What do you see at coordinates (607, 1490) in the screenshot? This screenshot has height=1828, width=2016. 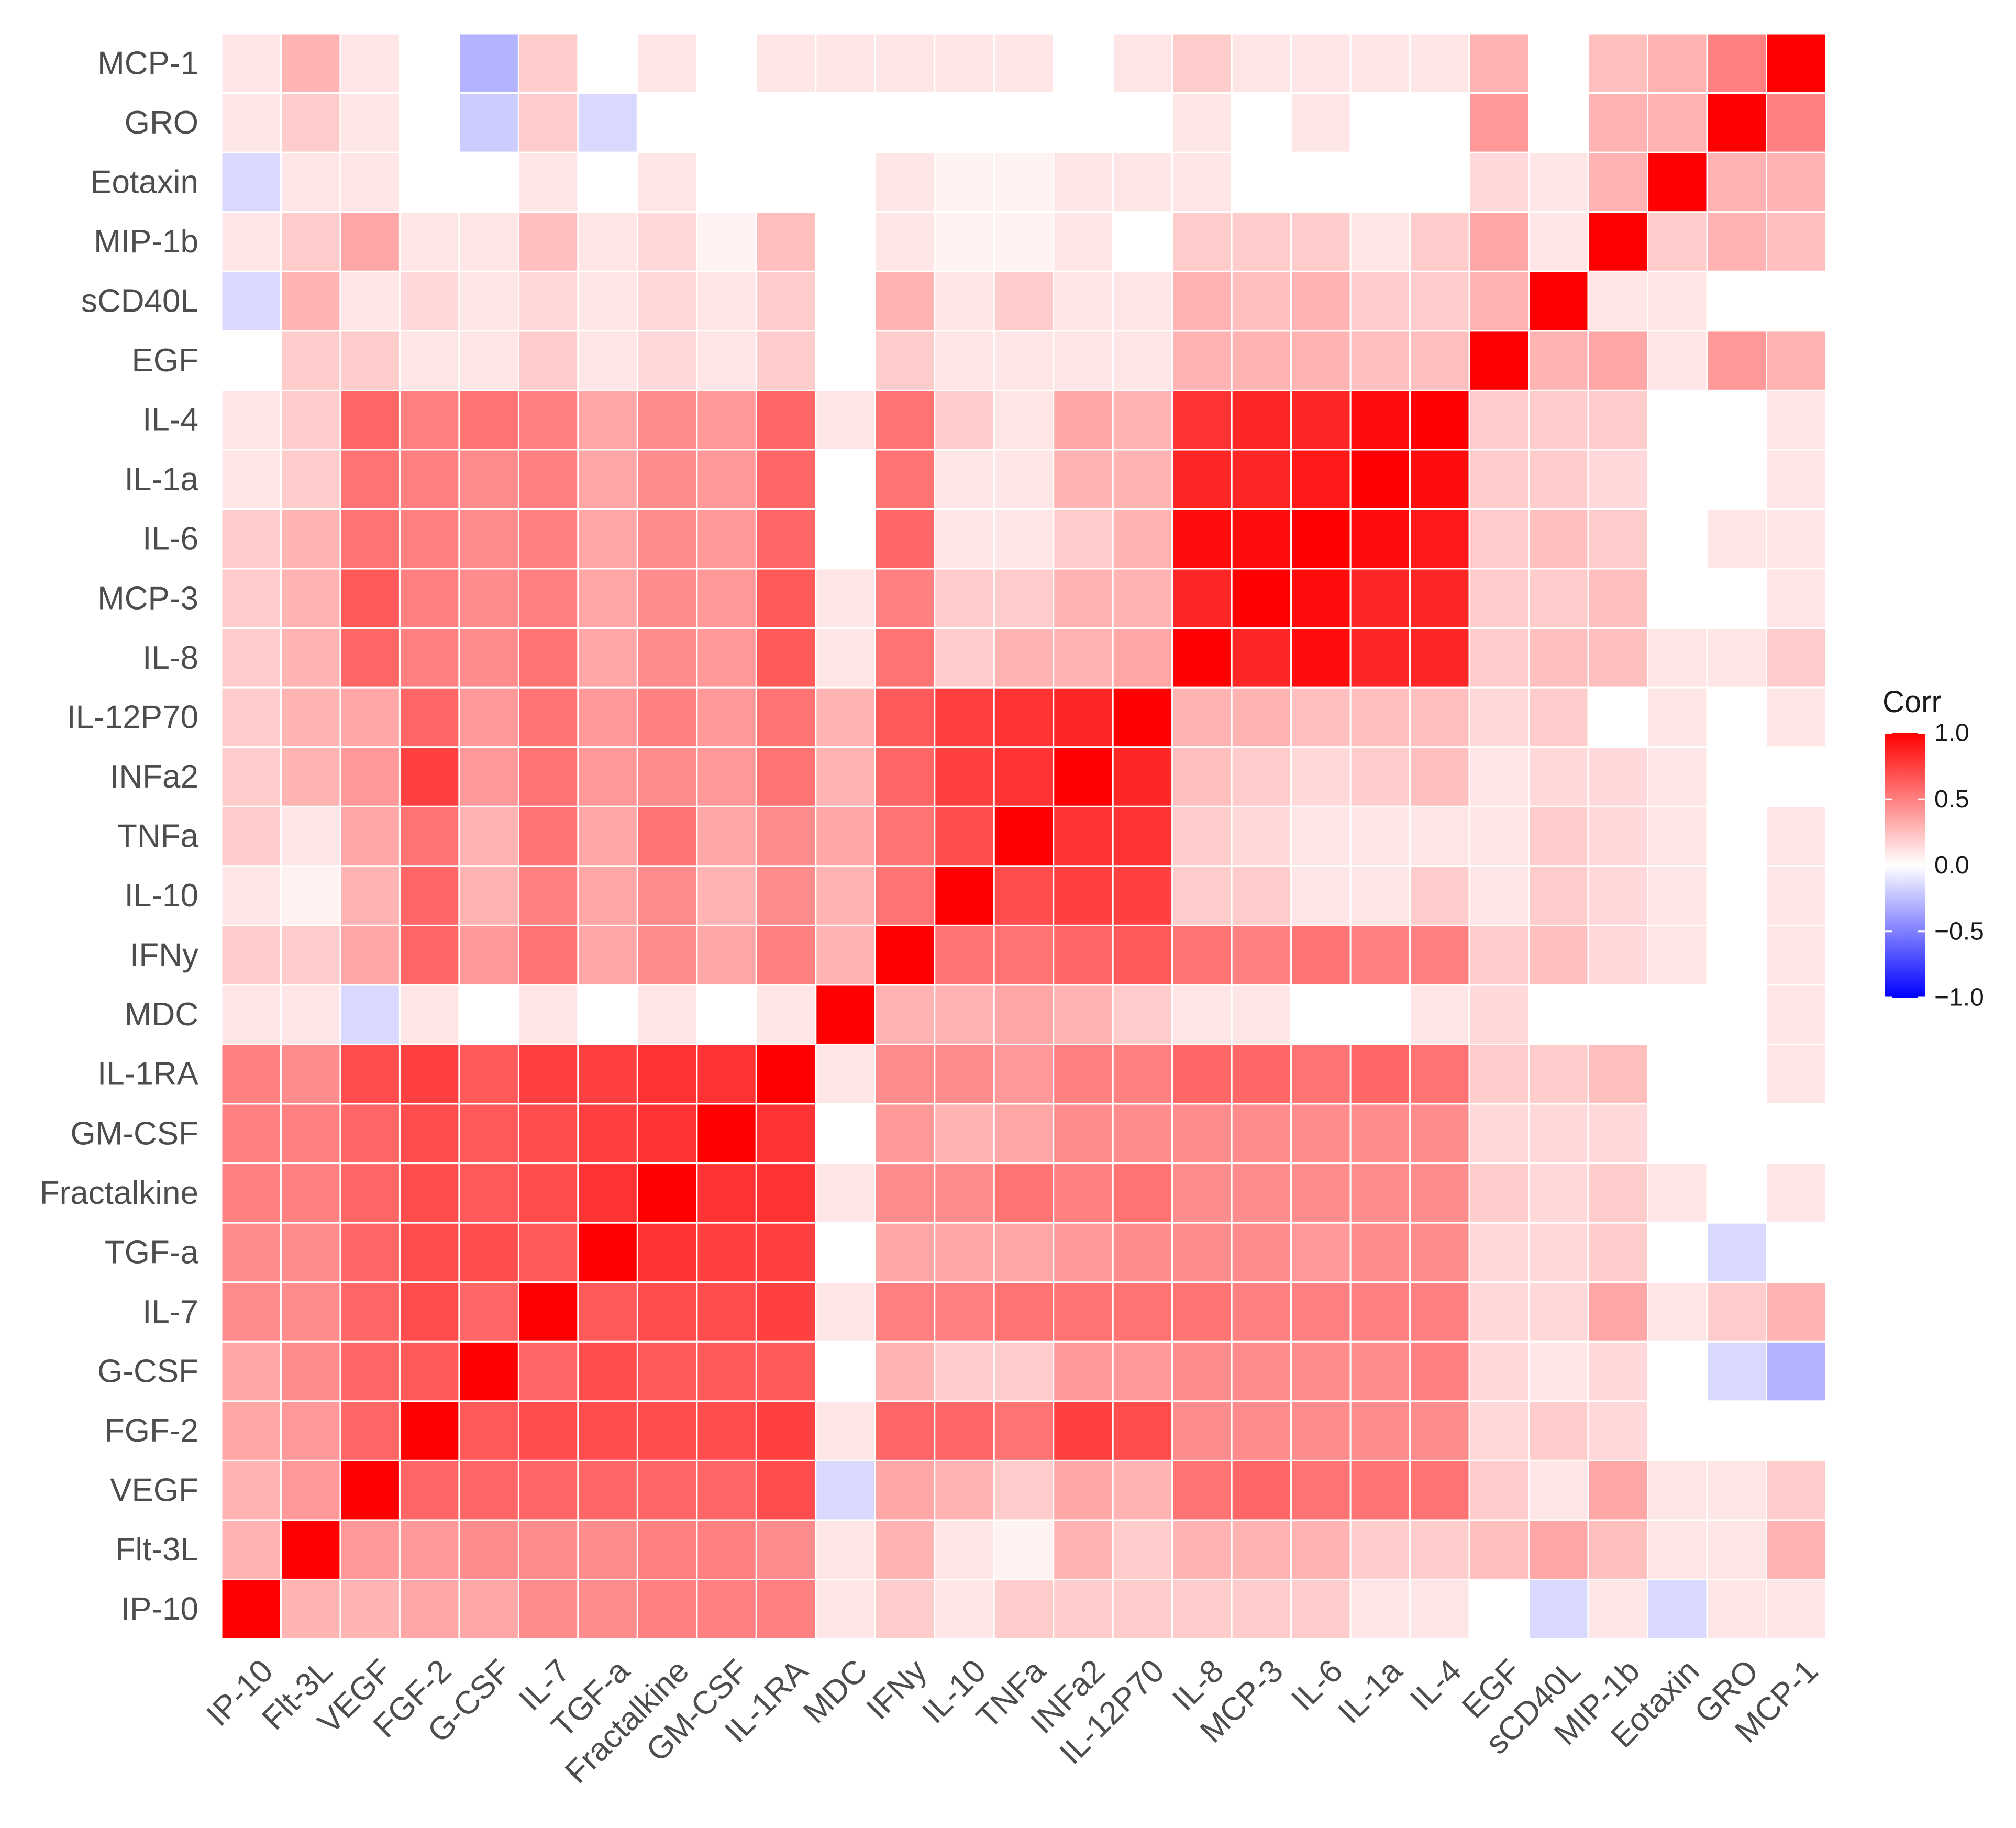 I see `heatmap-cell-TGF-a-VEGF` at bounding box center [607, 1490].